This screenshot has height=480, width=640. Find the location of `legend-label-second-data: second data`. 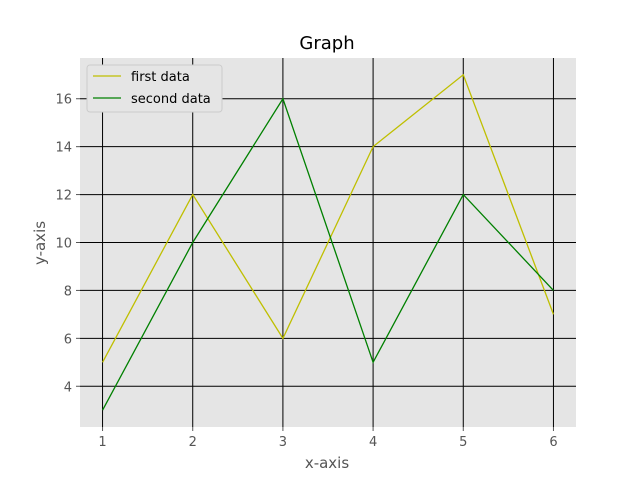

legend-label-second-data: second data is located at coordinates (171, 99).